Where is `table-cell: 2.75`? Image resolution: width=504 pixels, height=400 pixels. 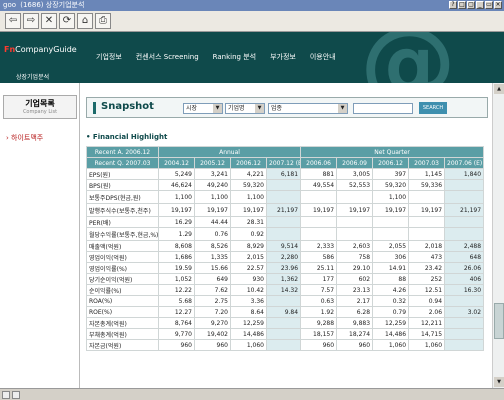 table-cell: 2.75 is located at coordinates (212, 301).